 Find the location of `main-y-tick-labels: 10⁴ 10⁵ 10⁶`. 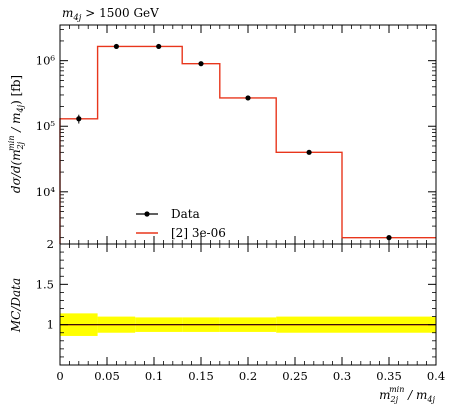

main-y-tick-labels: 10⁴ 10⁵ 10⁶ is located at coordinates (46, 126).